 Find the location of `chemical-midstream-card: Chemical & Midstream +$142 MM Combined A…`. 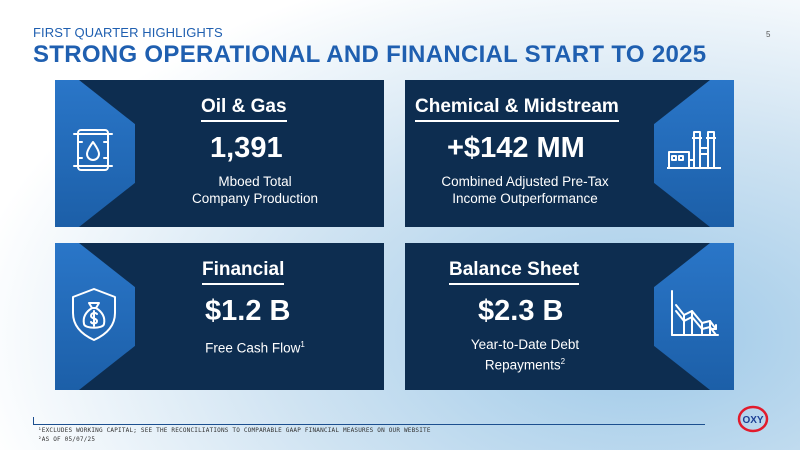

chemical-midstream-card: Chemical & Midstream +$142 MM Combined A… is located at coordinates (569, 153).